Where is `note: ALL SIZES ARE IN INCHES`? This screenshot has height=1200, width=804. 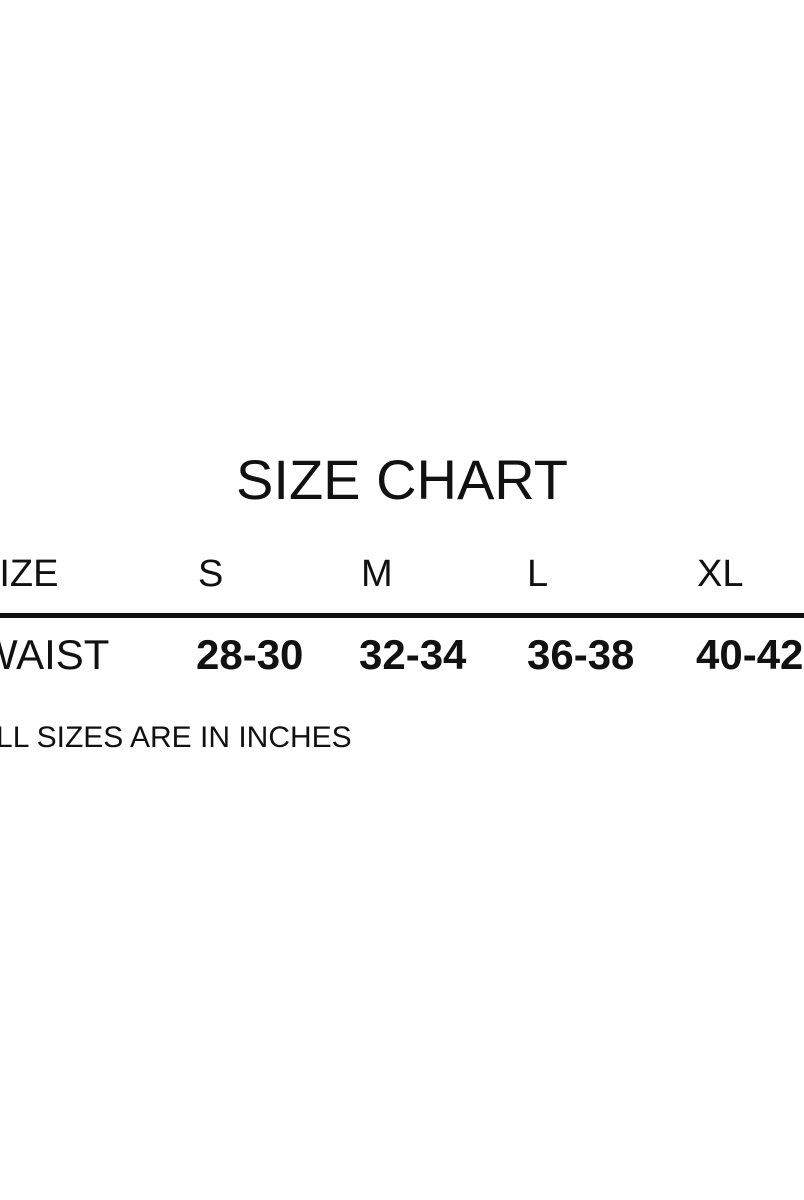 note: ALL SIZES ARE IN INCHES is located at coordinates (176, 737).